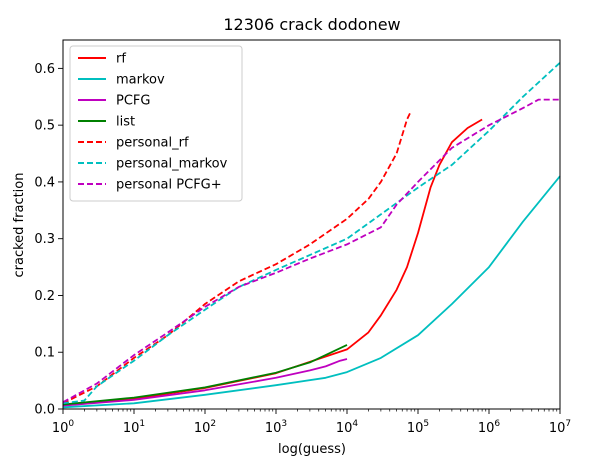 This screenshot has height=462, width=597. I want to click on legend-label-0: rf, so click(121, 59).